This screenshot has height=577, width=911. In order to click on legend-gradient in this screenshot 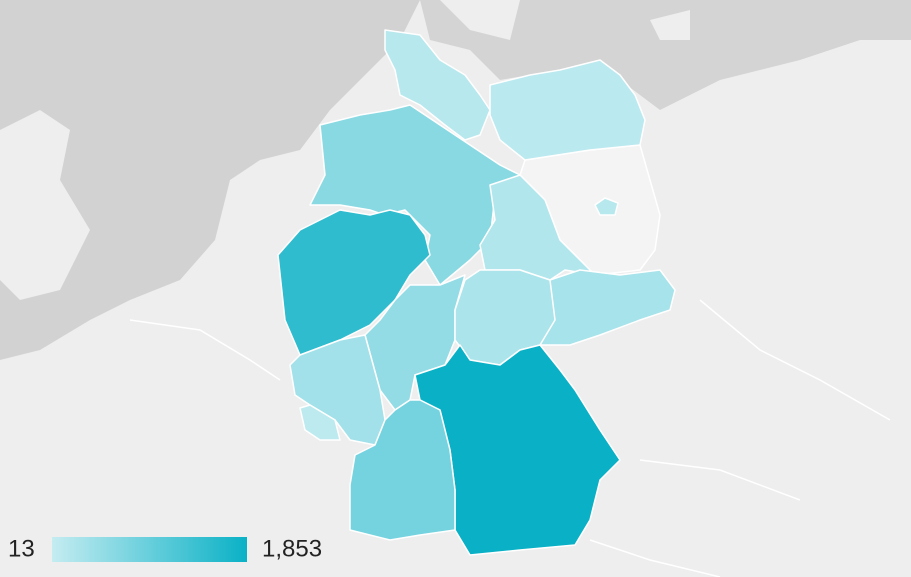, I will do `click(149, 549)`.